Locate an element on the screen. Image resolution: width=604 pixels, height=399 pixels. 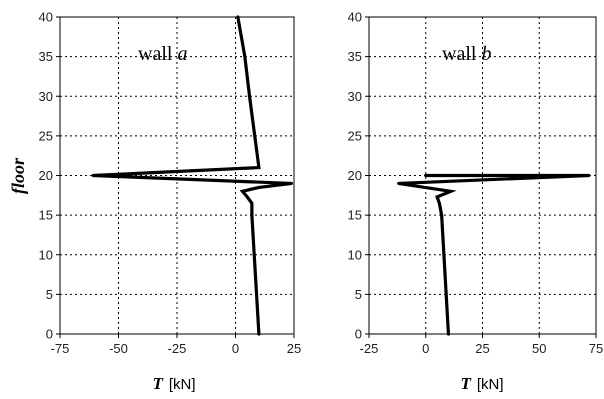
panel-b-series-line is located at coordinates (494, 254).